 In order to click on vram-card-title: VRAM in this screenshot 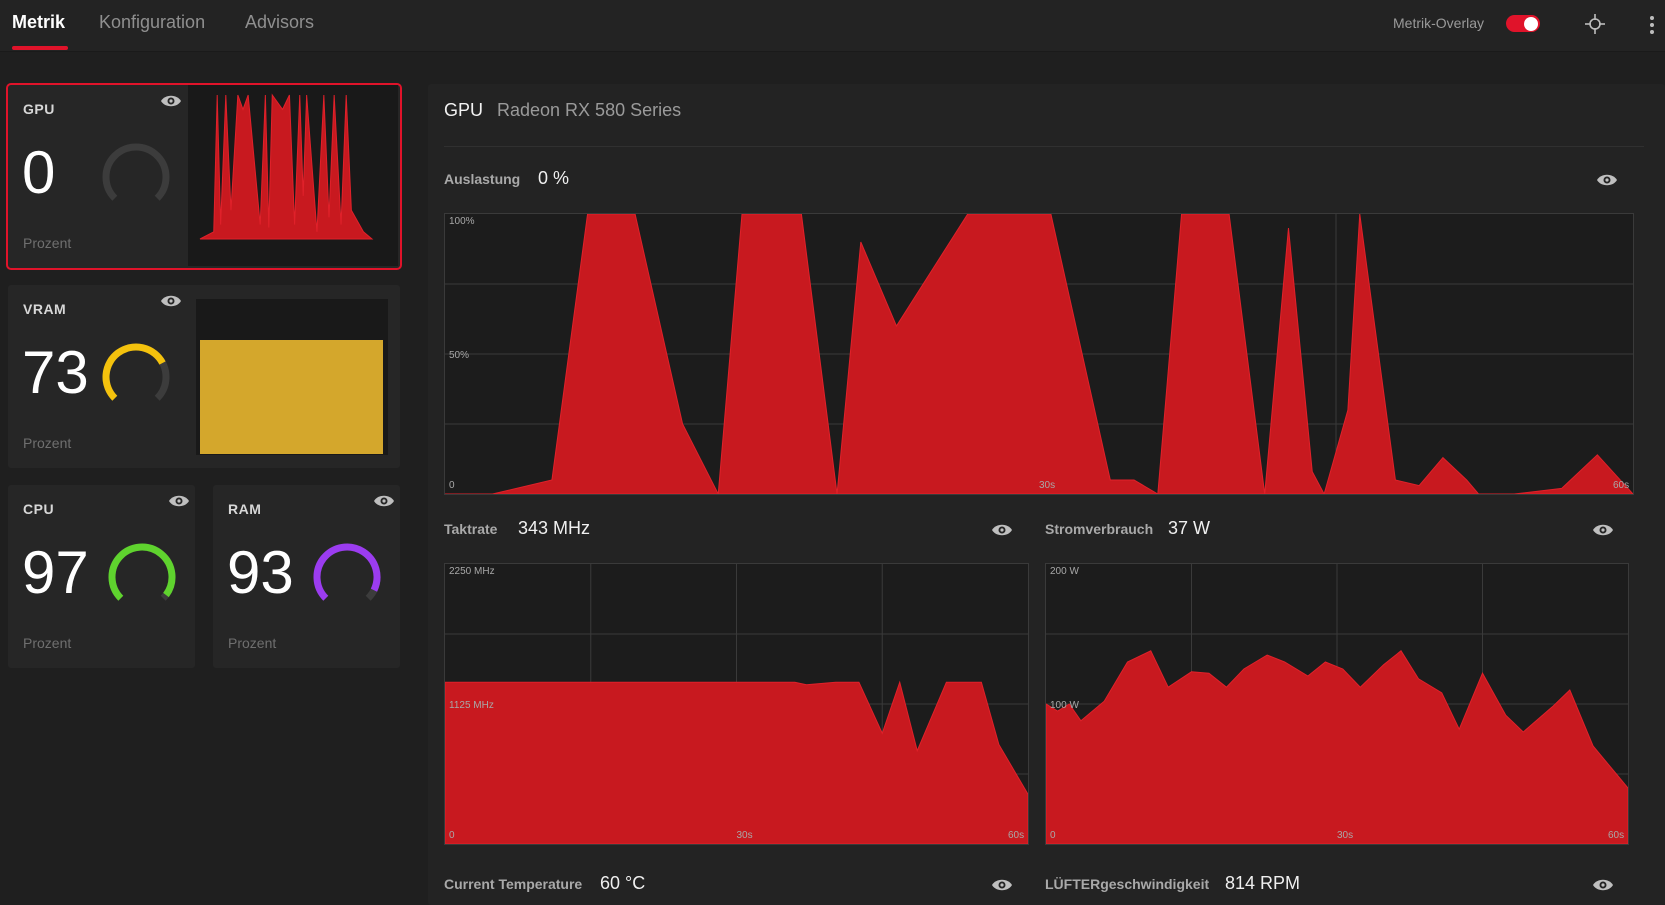, I will do `click(45, 309)`.